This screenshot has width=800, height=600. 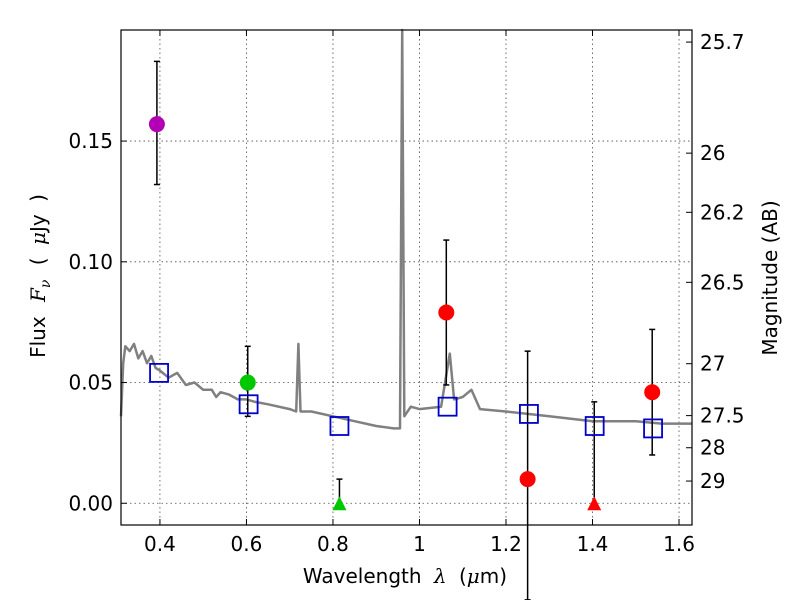 What do you see at coordinates (90, 141) in the screenshot?
I see `y-tick-label: 0.15` at bounding box center [90, 141].